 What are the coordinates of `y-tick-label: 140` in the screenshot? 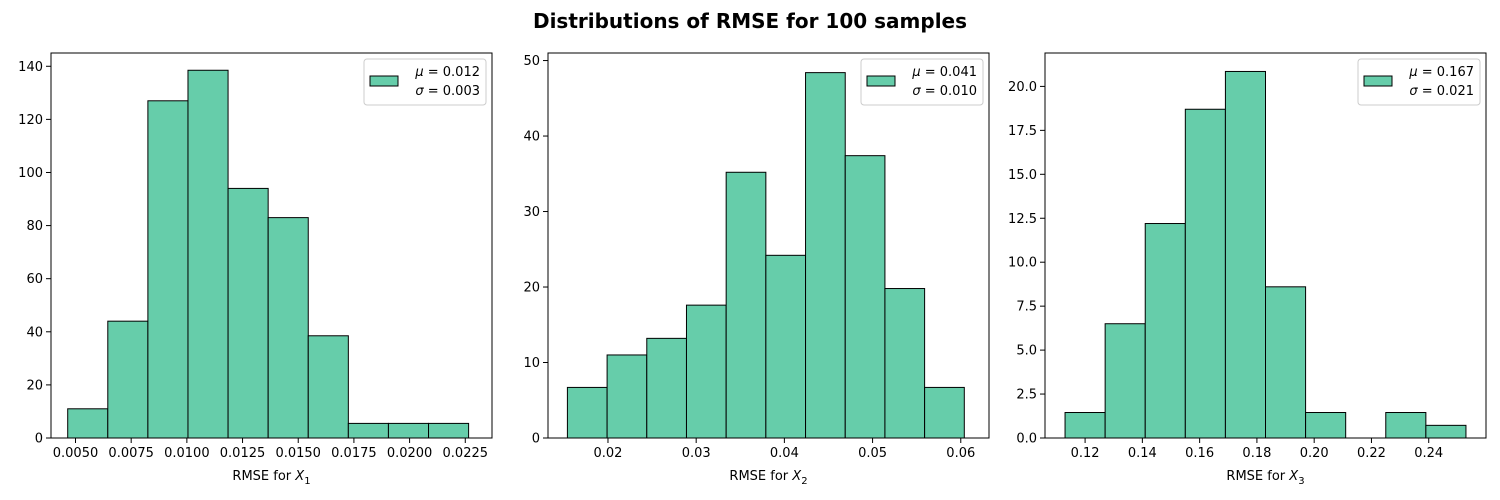 It's located at (30, 67).